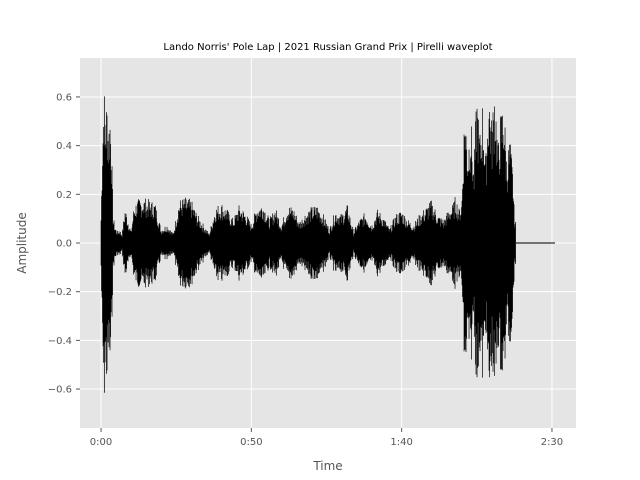  What do you see at coordinates (64, 146) in the screenshot?
I see `y-tick-label-1: 0.4` at bounding box center [64, 146].